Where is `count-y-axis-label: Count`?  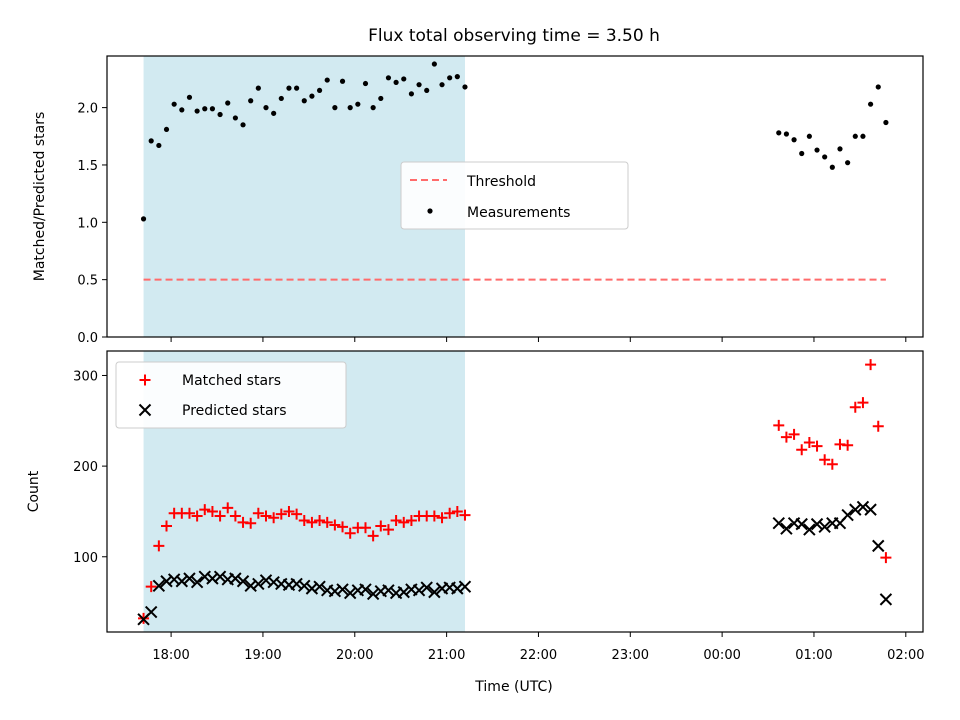
count-y-axis-label: Count is located at coordinates (34, 491).